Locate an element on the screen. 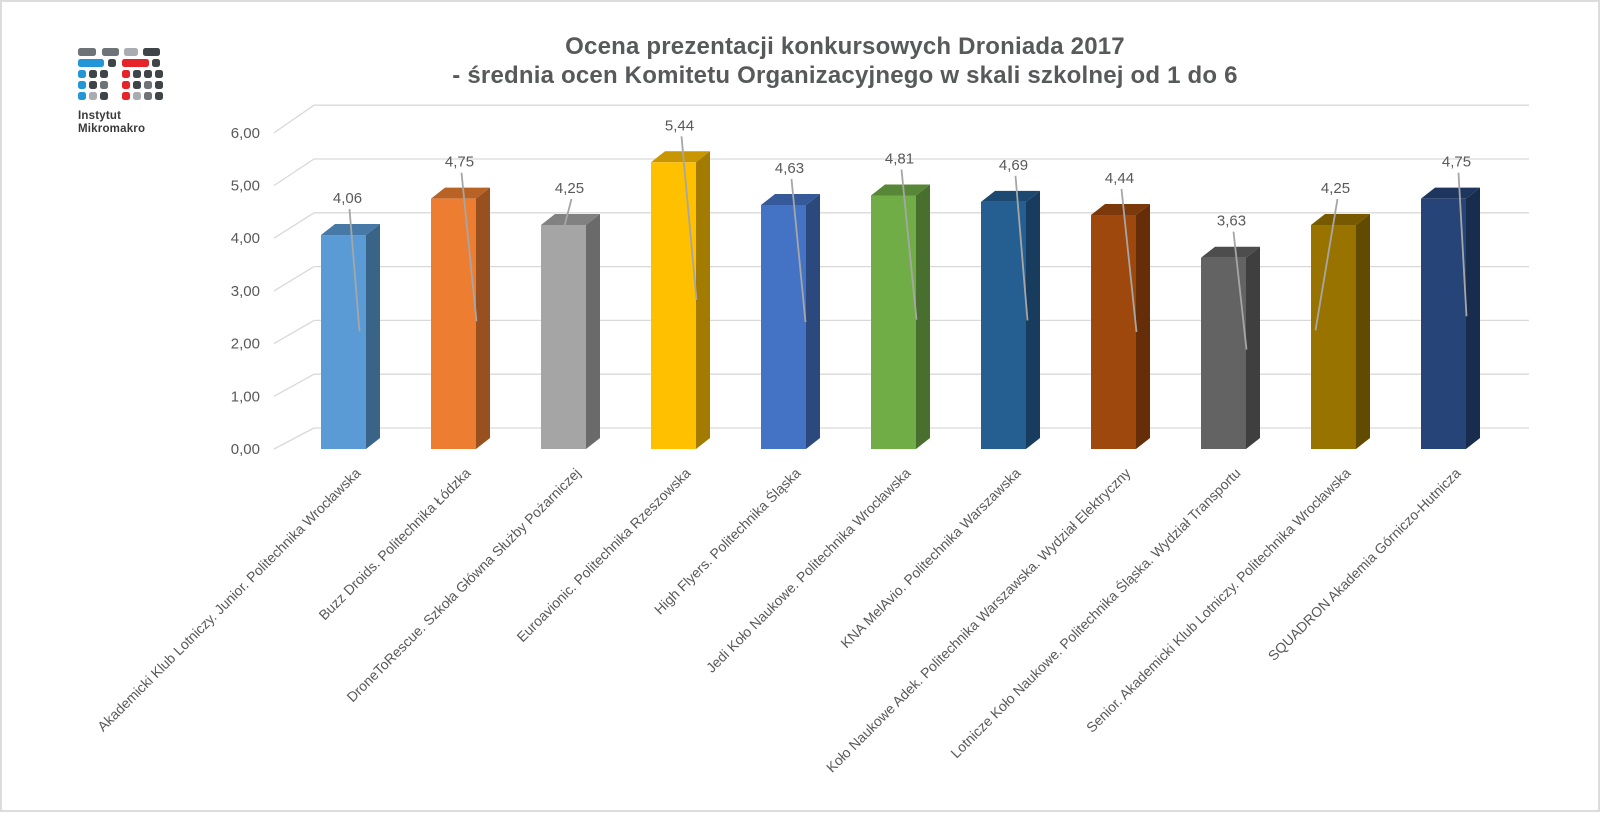 Image resolution: width=1600 pixels, height=814 pixels. y-axis-tick-label: 4,00 is located at coordinates (245, 238).